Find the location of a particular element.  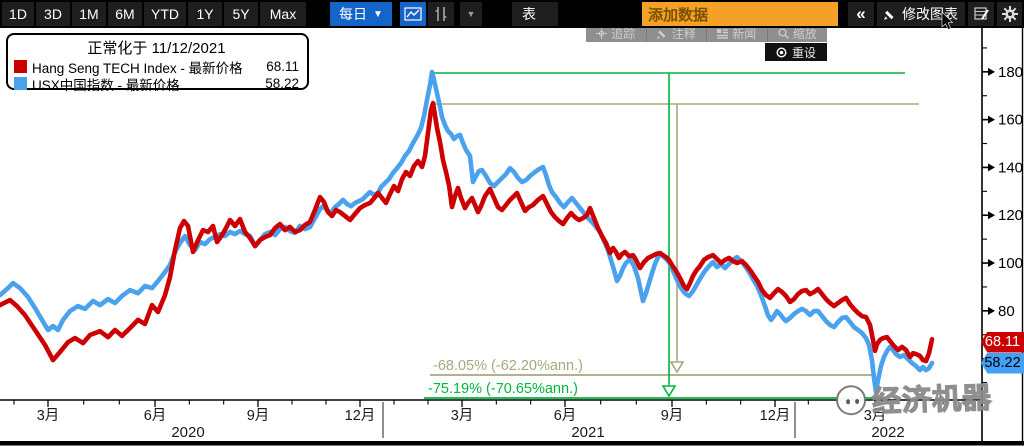

candlestick-icon is located at coordinates (441, 14).